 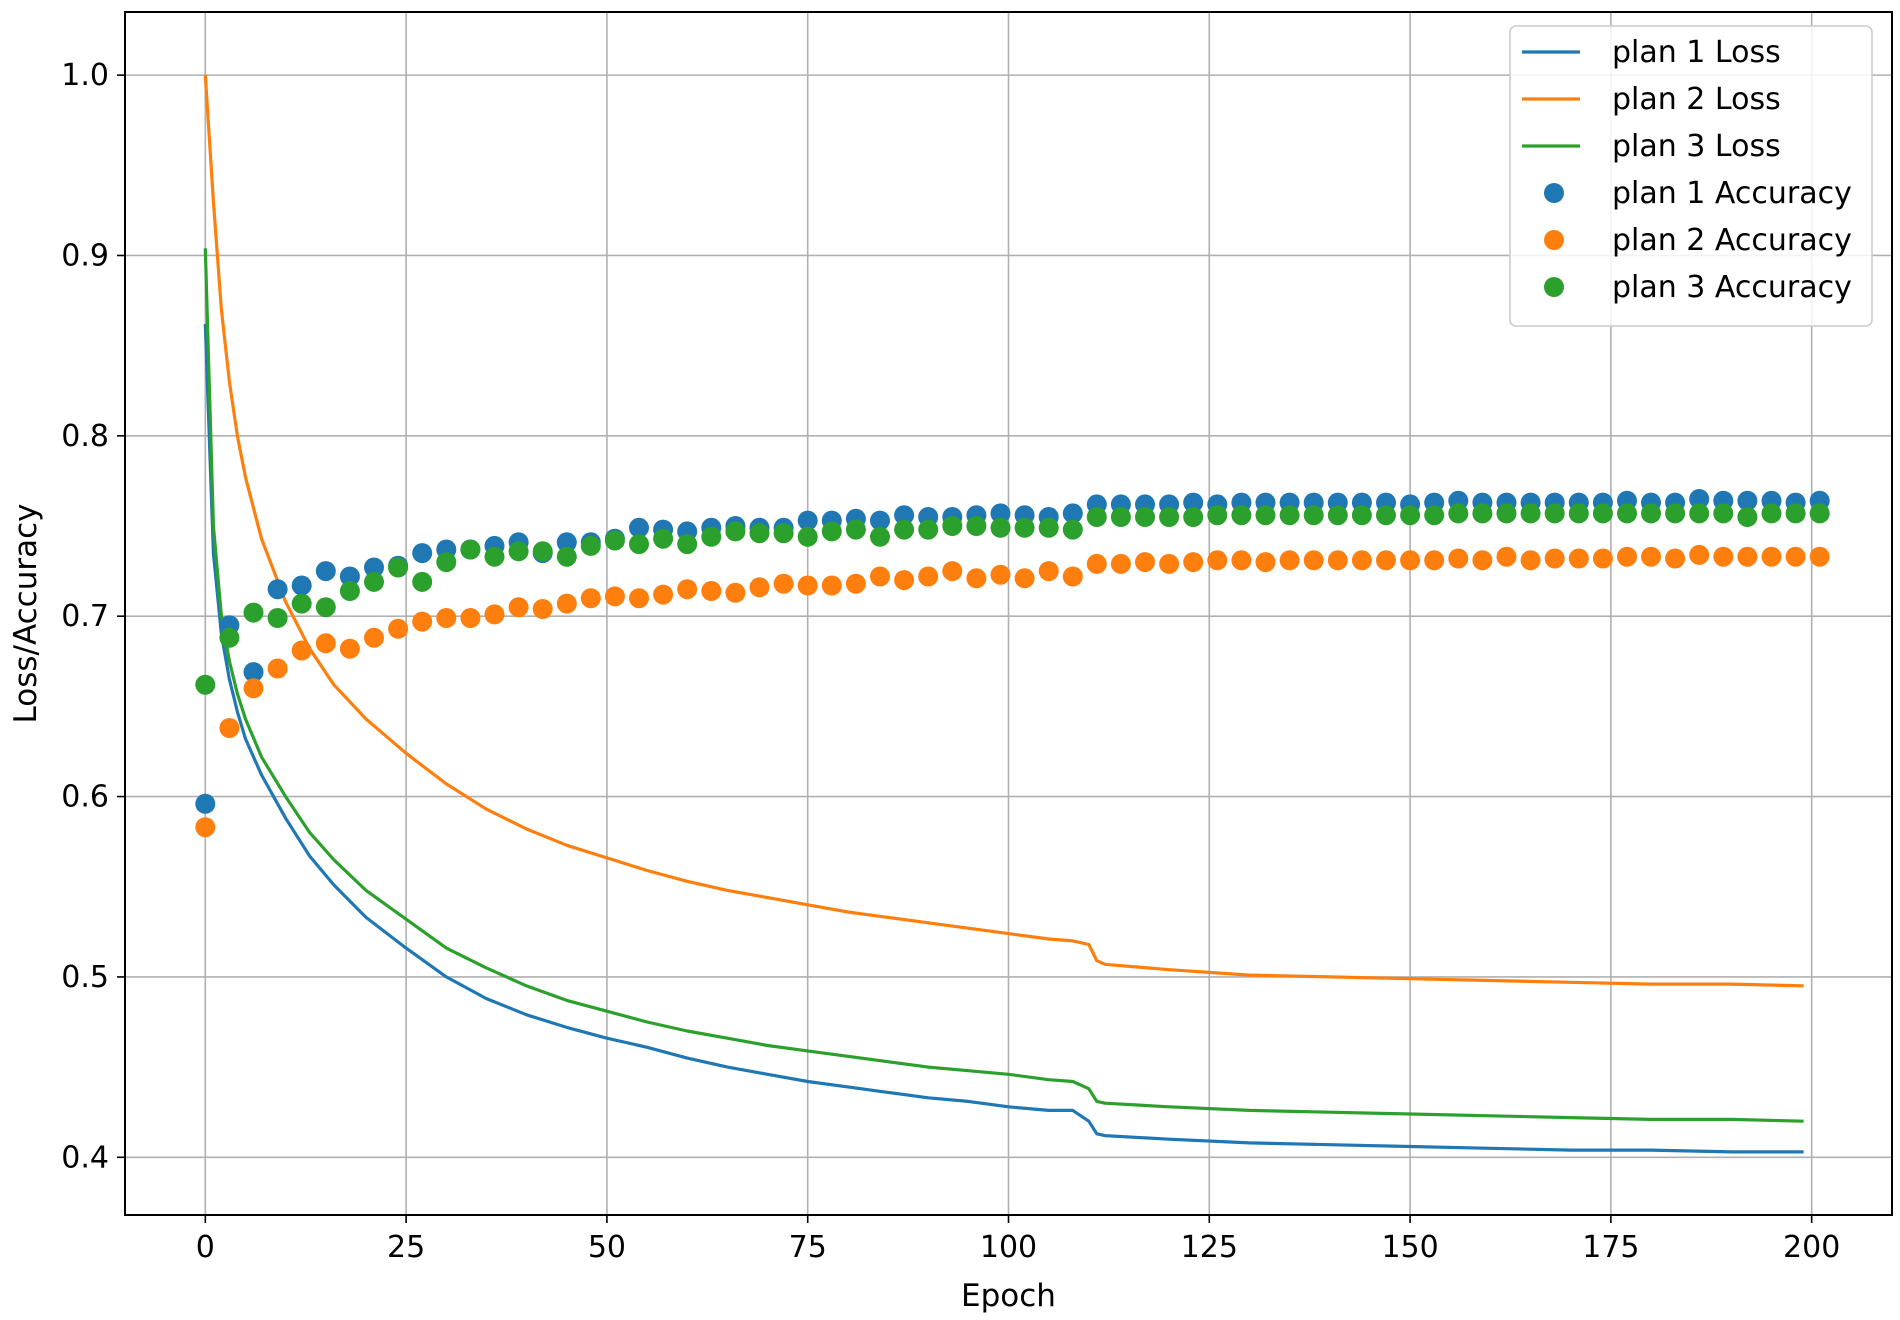 What do you see at coordinates (85, 436) in the screenshot?
I see `y-tick-label: 0.8` at bounding box center [85, 436].